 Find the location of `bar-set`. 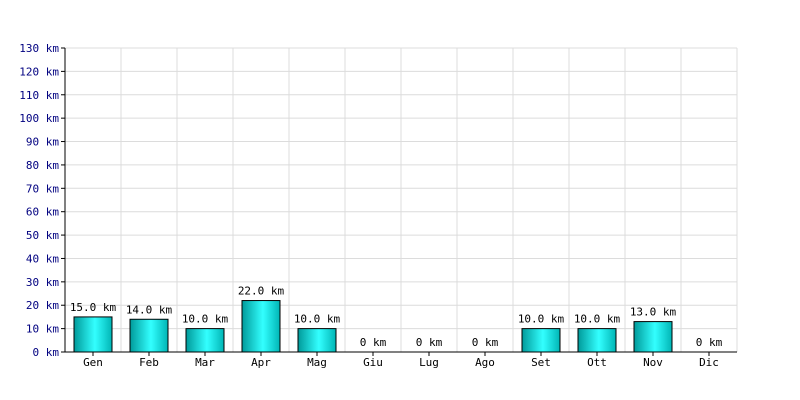

bar-set is located at coordinates (541, 340).